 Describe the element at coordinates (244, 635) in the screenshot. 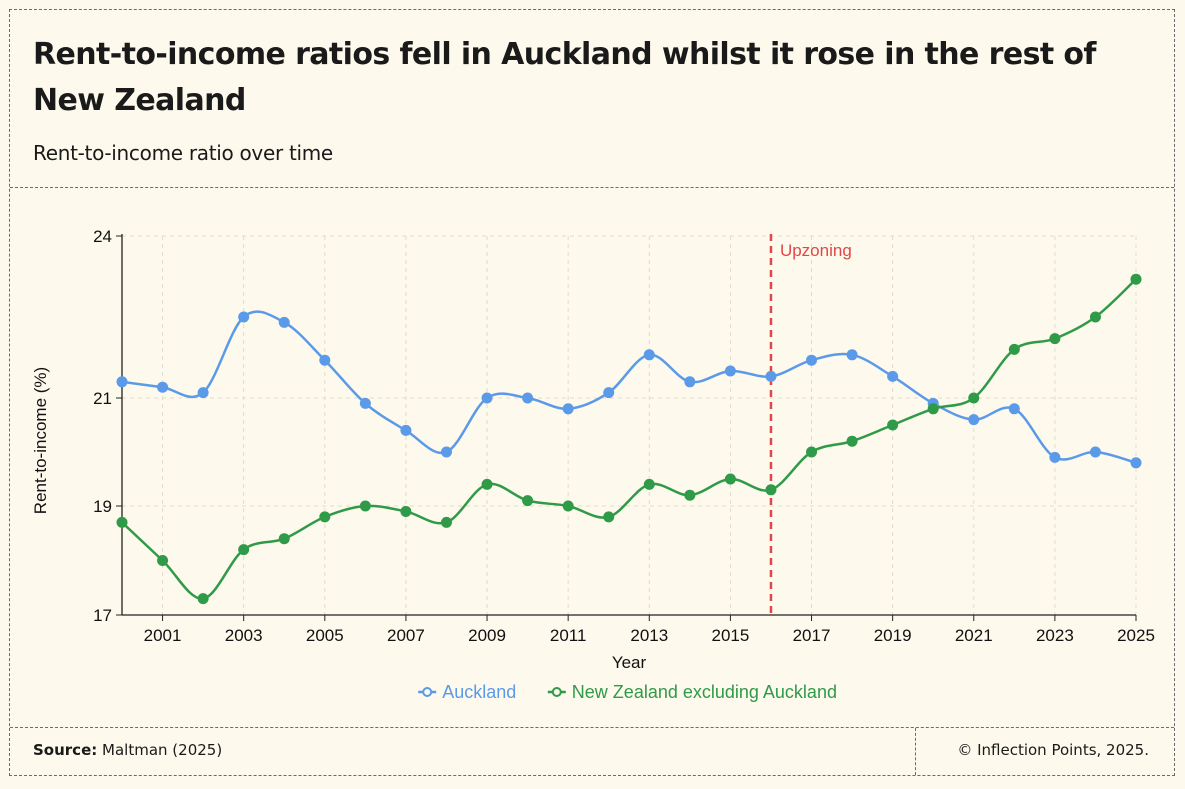

I see `x-tick-label: 2003` at that location.